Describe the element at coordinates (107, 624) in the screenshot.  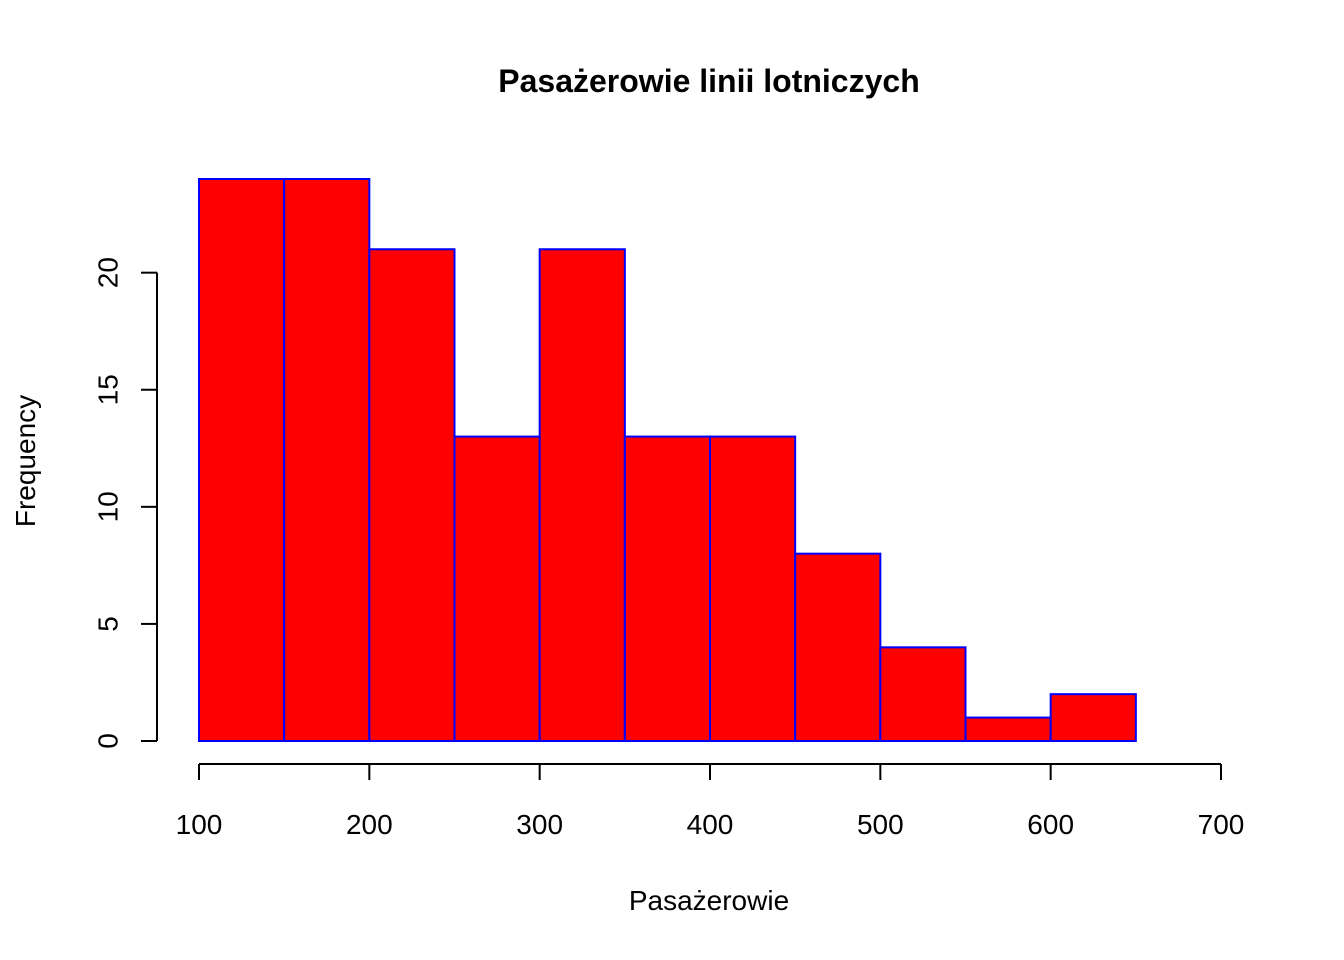
I see `y-tick-label-5: 5` at that location.